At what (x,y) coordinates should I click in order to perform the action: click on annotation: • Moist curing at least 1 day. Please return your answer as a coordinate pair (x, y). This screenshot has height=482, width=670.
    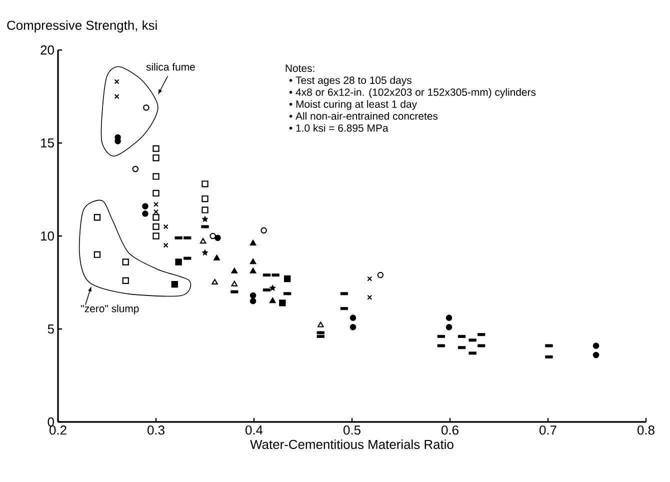
    Looking at the image, I should click on (353, 105).